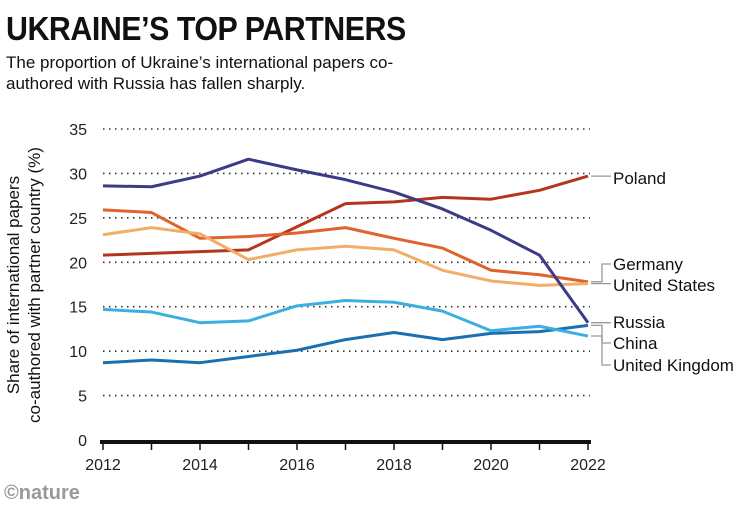 Image resolution: width=751 pixels, height=520 pixels. I want to click on y-tick-label: 5, so click(82, 397).